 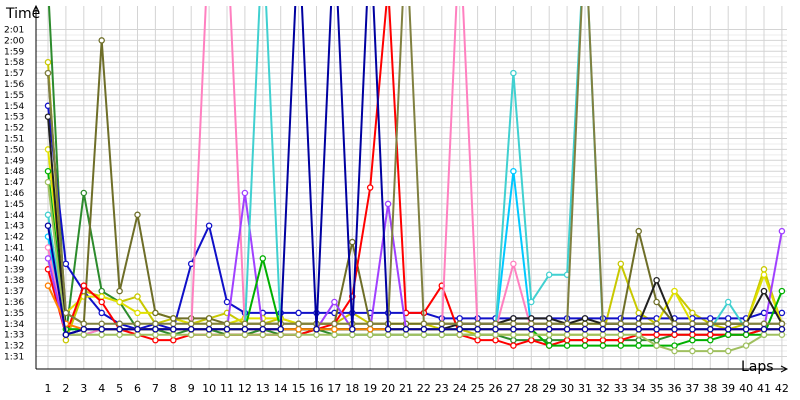 What do you see at coordinates (621, 388) in the screenshot?
I see `x-tick-label: 33` at bounding box center [621, 388].